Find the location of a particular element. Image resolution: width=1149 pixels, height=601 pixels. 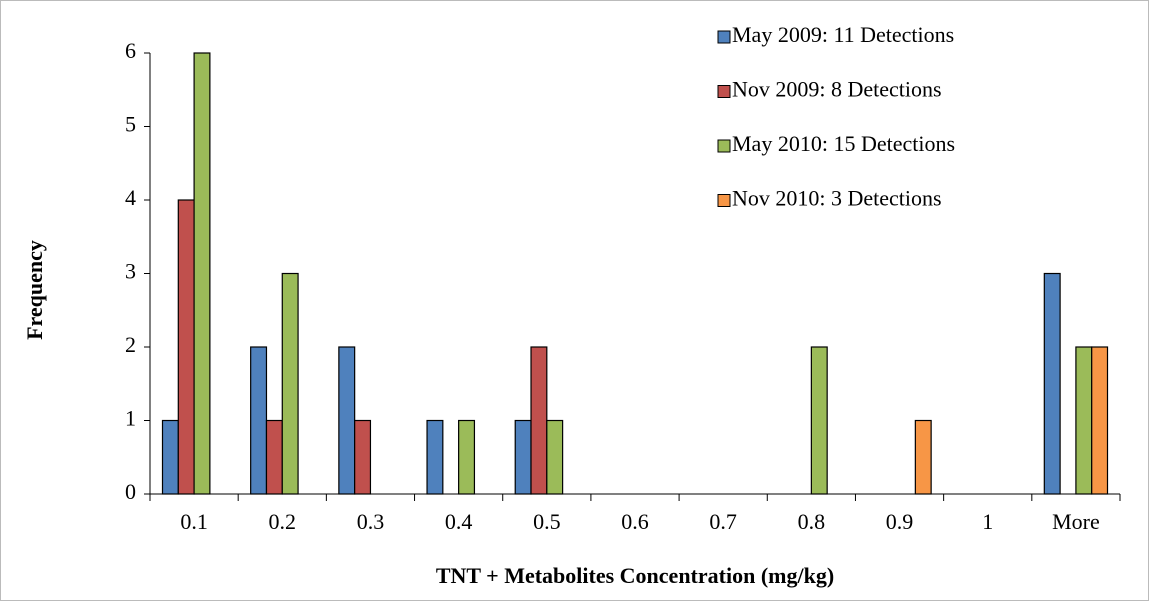

x-tick-label: 0.5 is located at coordinates (547, 521).